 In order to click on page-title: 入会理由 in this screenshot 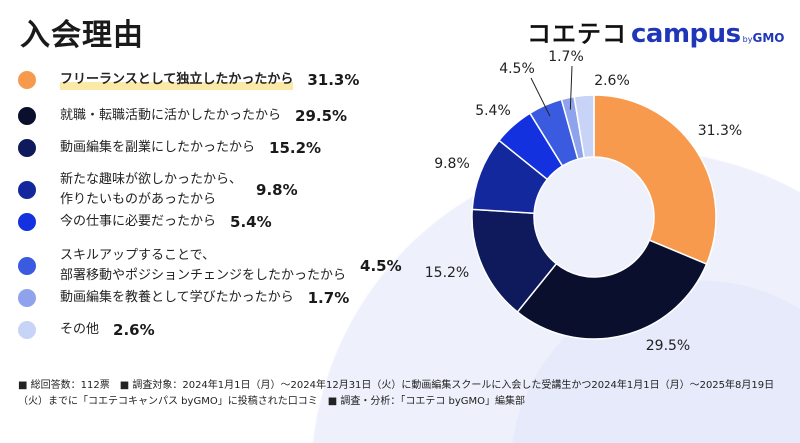, I will do `click(82, 35)`.